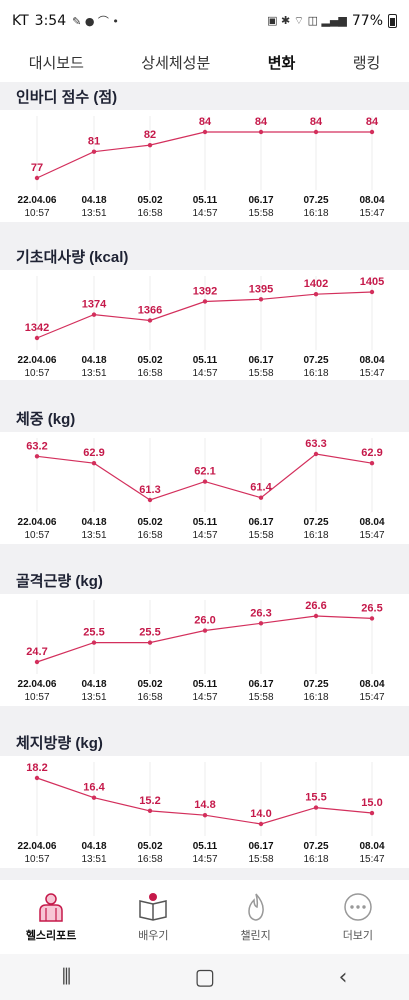 This screenshot has height=1000, width=409. I want to click on date-tick-label: 06.17, so click(260, 360).